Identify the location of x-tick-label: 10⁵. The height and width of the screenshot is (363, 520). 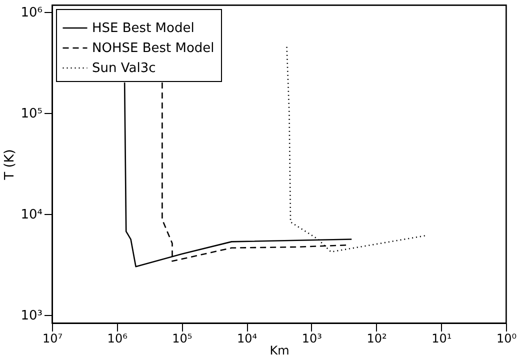
(182, 339).